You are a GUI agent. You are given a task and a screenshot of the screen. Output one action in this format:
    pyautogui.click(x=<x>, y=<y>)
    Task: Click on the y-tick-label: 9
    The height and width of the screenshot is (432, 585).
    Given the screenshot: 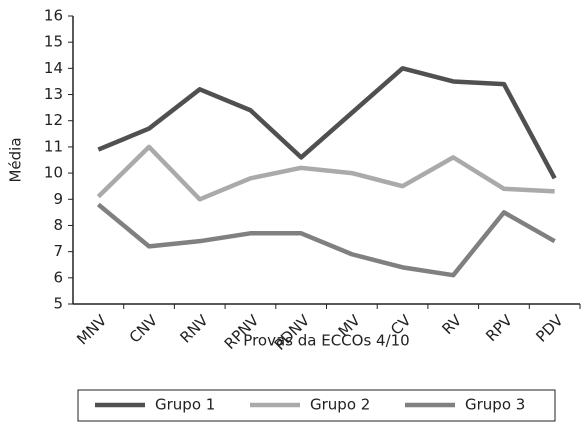 What is the action you would take?
    pyautogui.click(x=58, y=199)
    